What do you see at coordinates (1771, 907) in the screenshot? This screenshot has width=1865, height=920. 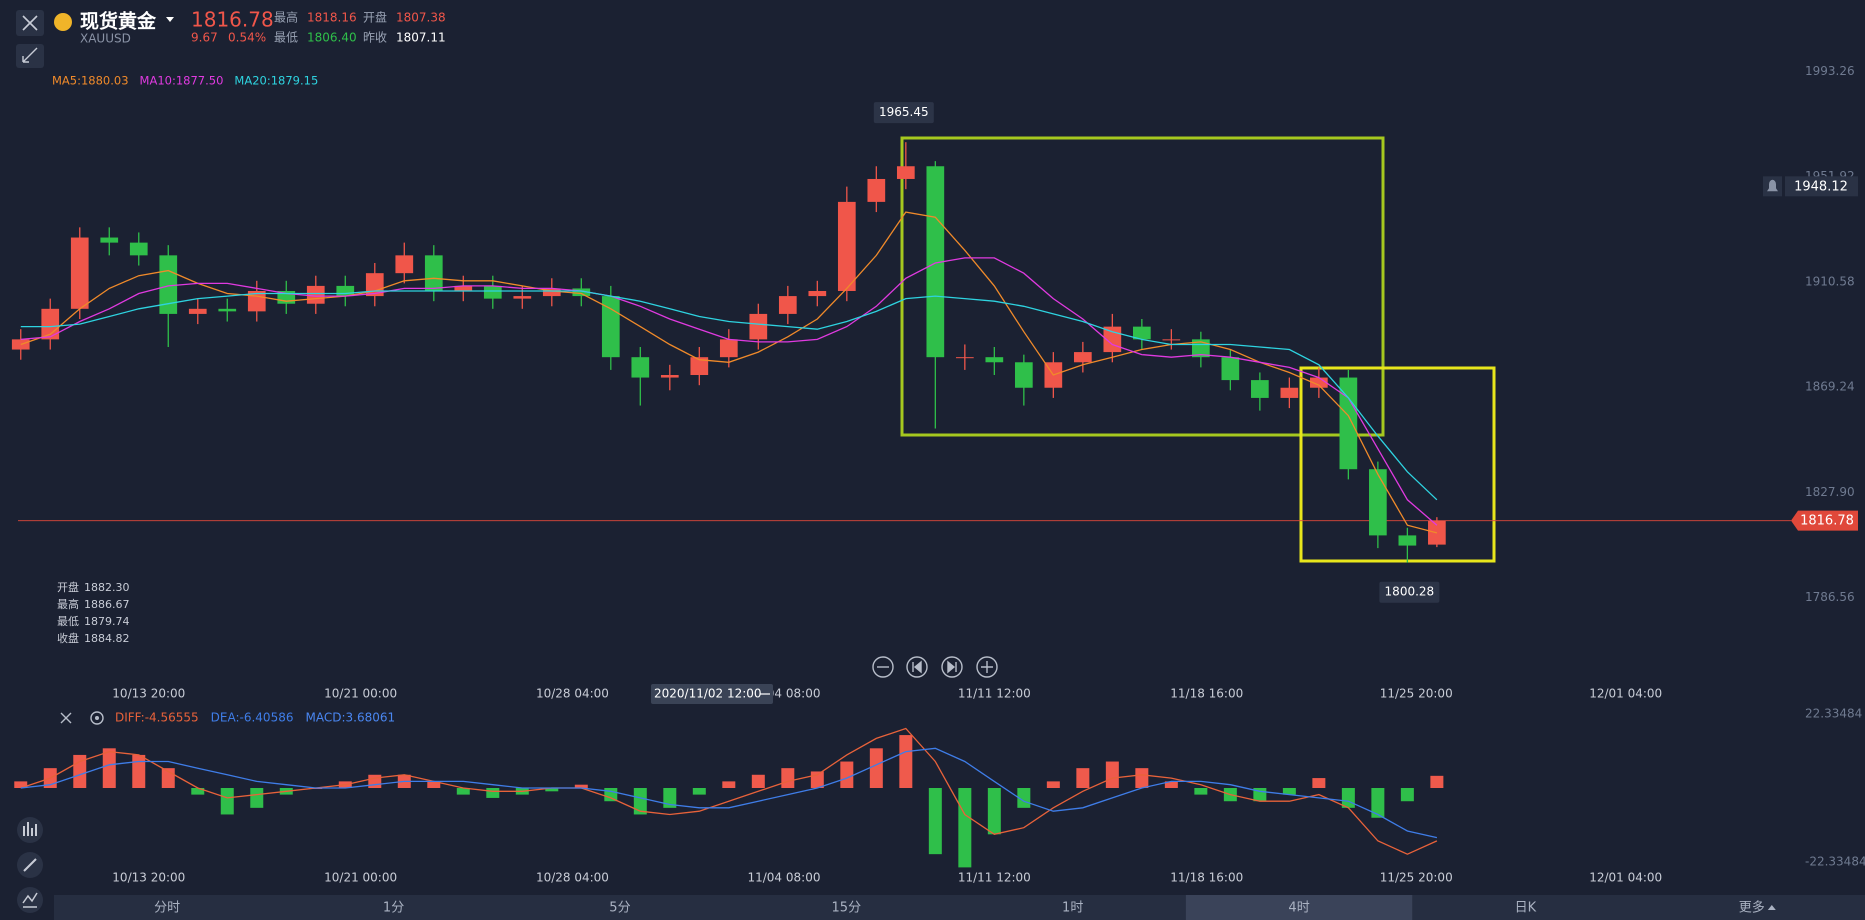 I see `tab-arrow` at bounding box center [1771, 907].